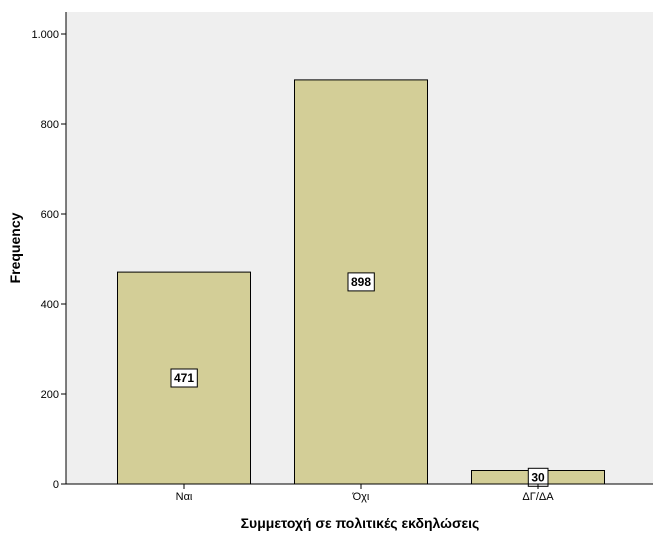 This screenshot has width=653, height=537. What do you see at coordinates (45, 35) in the screenshot?
I see `y-tick-label-5: 1.000` at bounding box center [45, 35].